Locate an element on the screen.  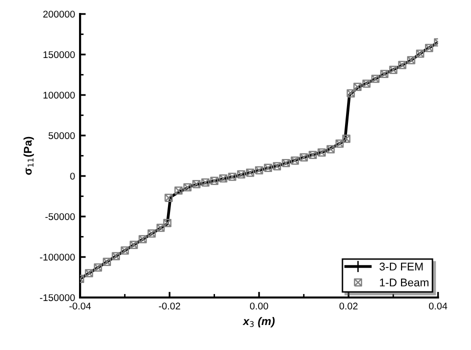
x-tick-label: 0.02 is located at coordinates (348, 306).